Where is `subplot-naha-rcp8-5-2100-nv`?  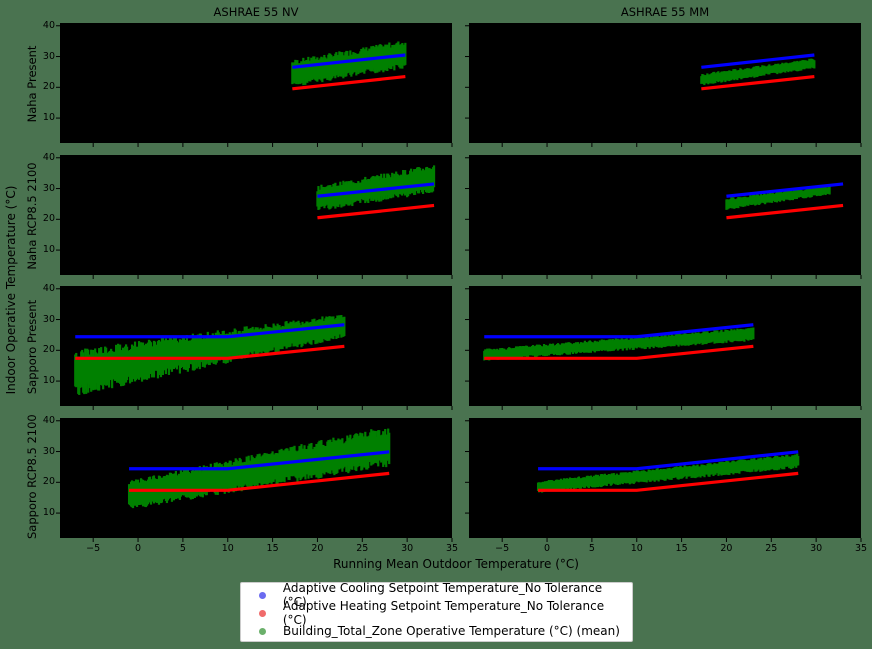 subplot-naha-rcp8-5-2100-nv is located at coordinates (254, 217).